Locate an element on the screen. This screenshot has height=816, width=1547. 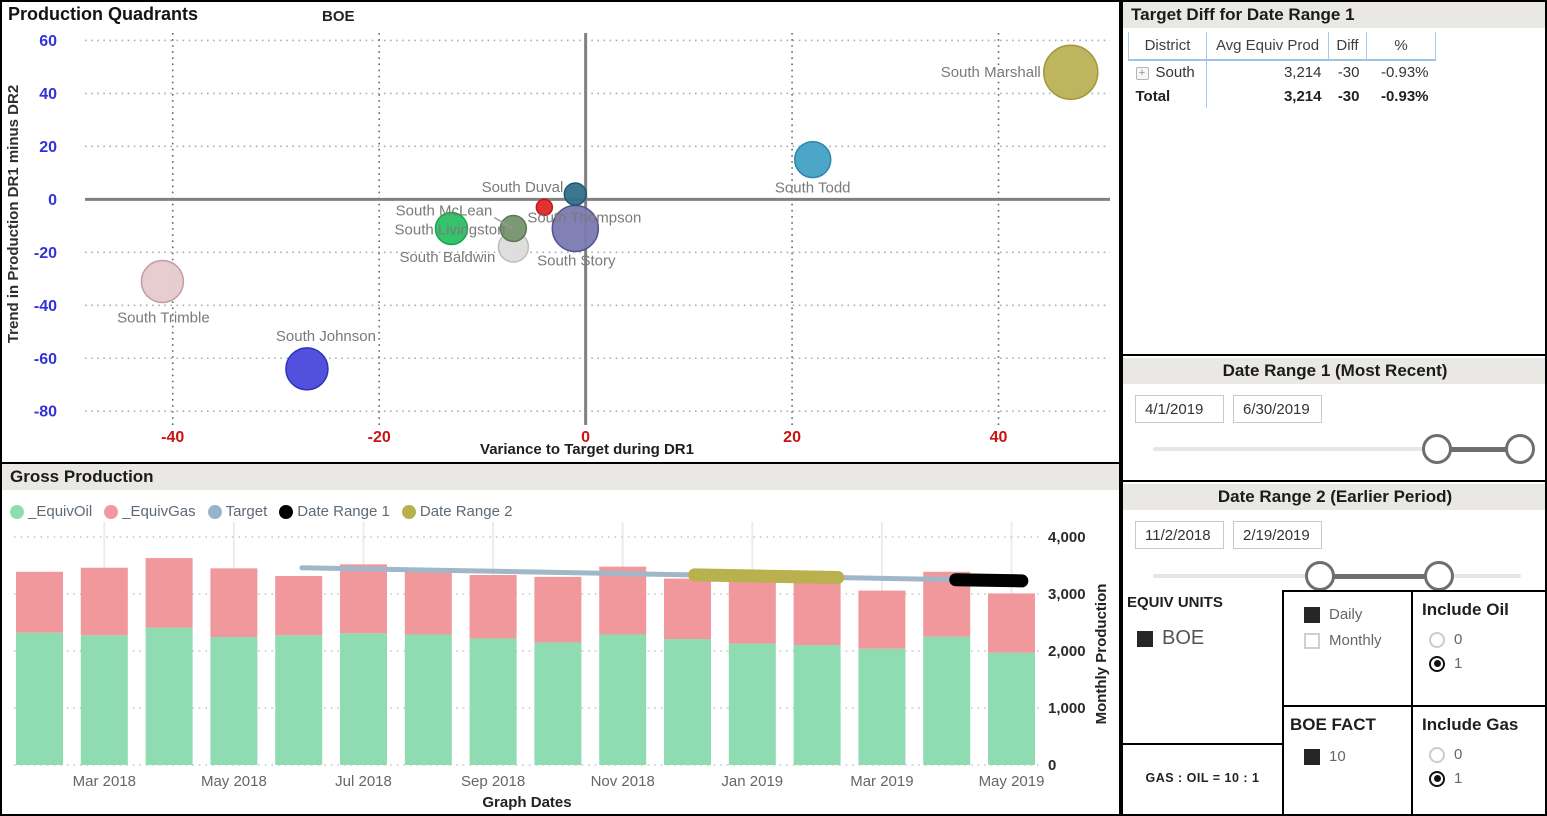
boe-fact-title: BOE FACT is located at coordinates (1333, 724).